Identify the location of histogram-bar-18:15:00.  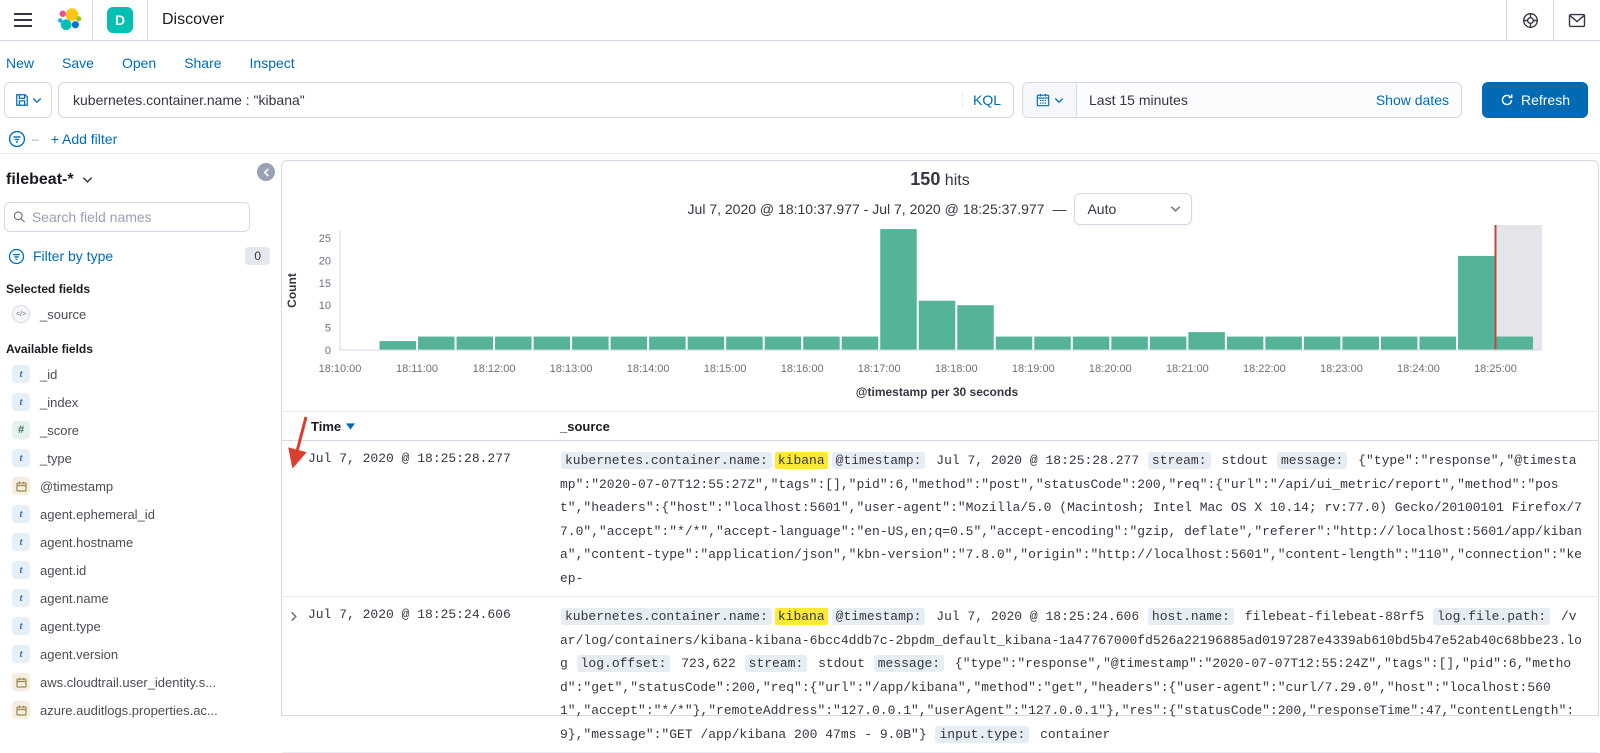
(744, 343).